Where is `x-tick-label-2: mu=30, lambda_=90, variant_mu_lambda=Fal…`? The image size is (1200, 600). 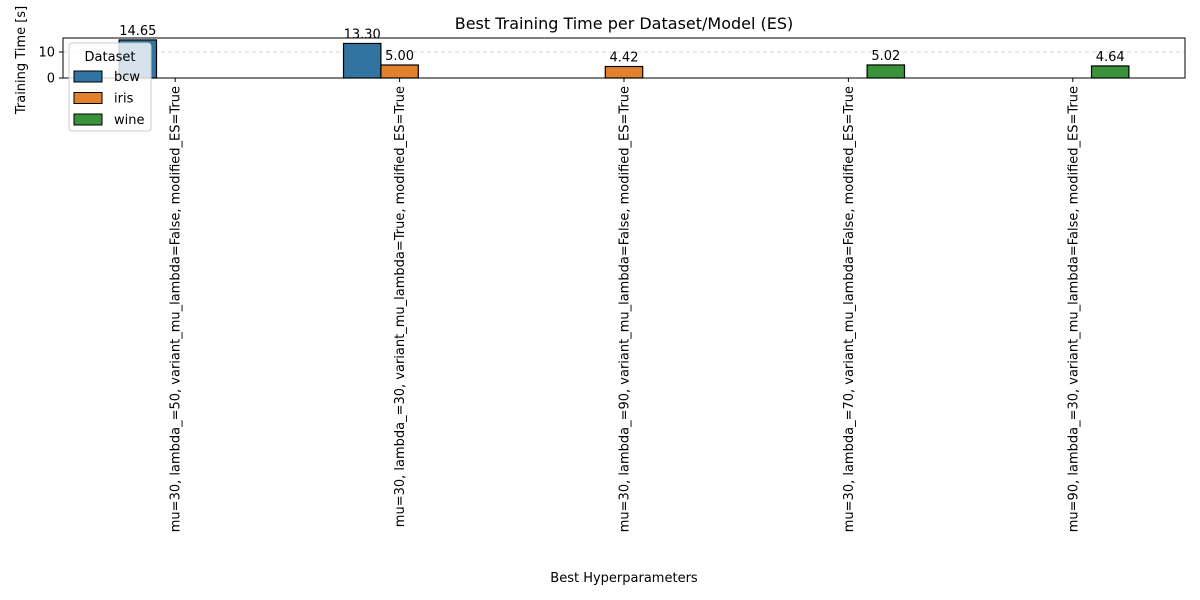 x-tick-label-2: mu=30, lambda_=90, variant_mu_lambda=Fal… is located at coordinates (625, 309).